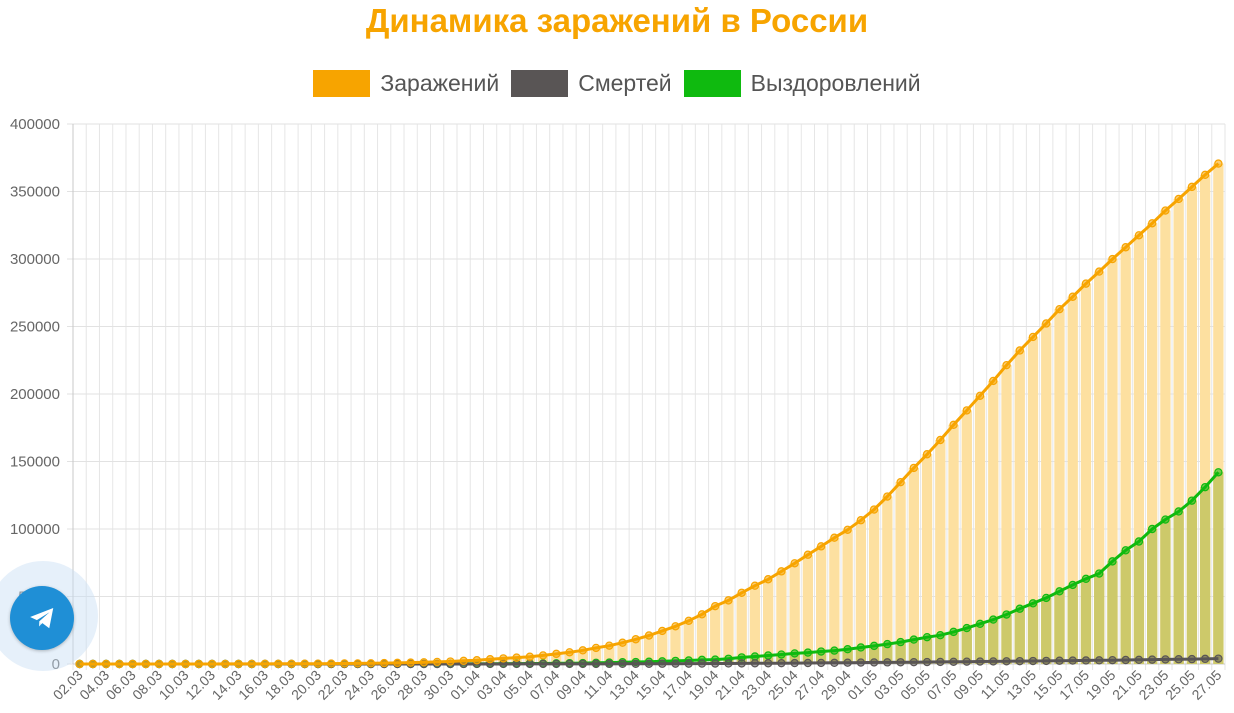  Describe the element at coordinates (35, 327) in the screenshot. I see `y-tick-label: 250000` at that location.